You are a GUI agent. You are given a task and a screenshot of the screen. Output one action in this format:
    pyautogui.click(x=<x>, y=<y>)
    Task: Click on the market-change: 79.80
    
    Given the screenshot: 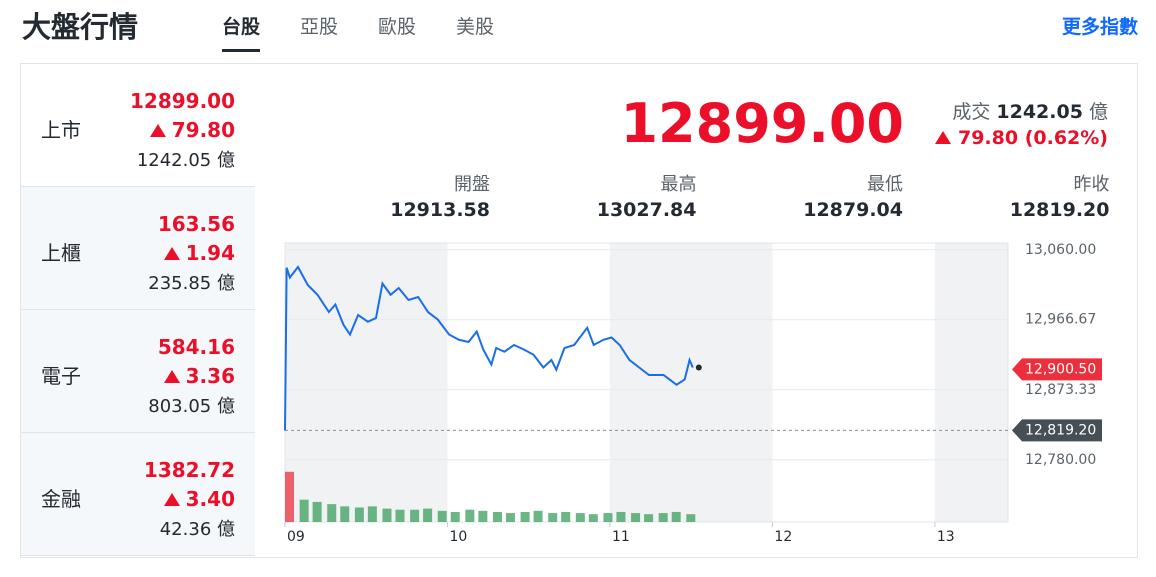 What is the action you would take?
    pyautogui.click(x=192, y=130)
    